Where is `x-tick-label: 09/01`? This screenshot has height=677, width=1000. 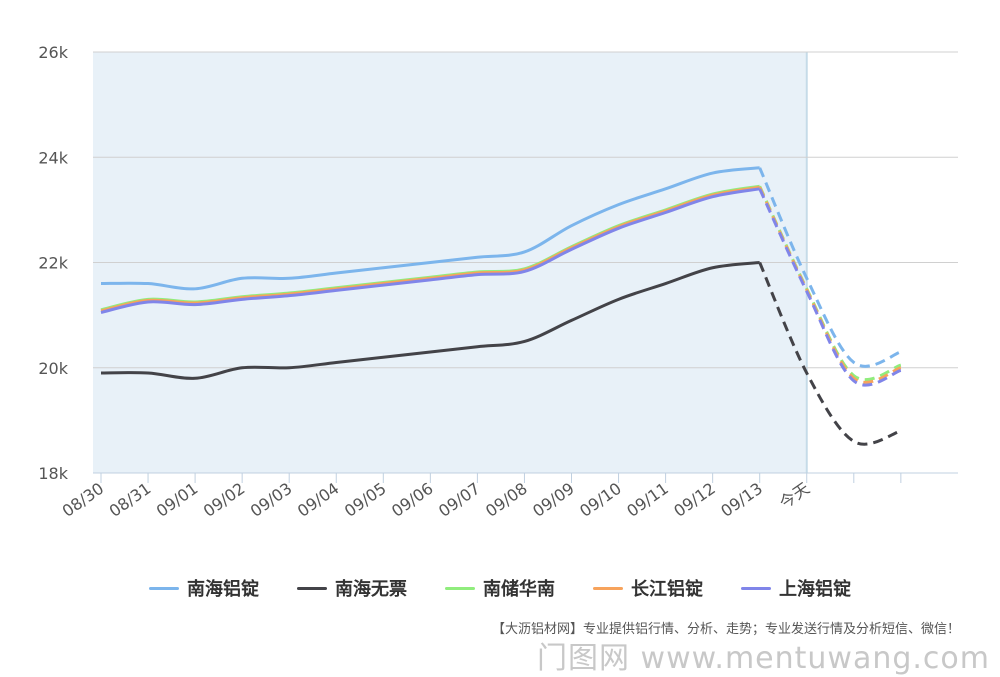 x-tick-label: 09/01 is located at coordinates (177, 500).